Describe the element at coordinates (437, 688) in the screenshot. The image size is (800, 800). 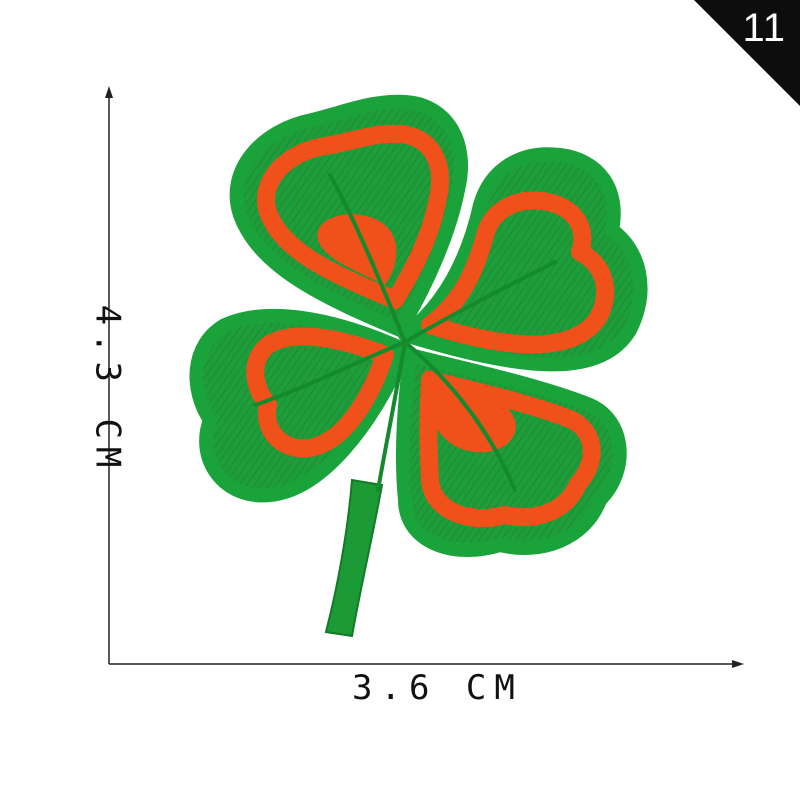
I see `width-dimension-label: 3.6 CM` at that location.